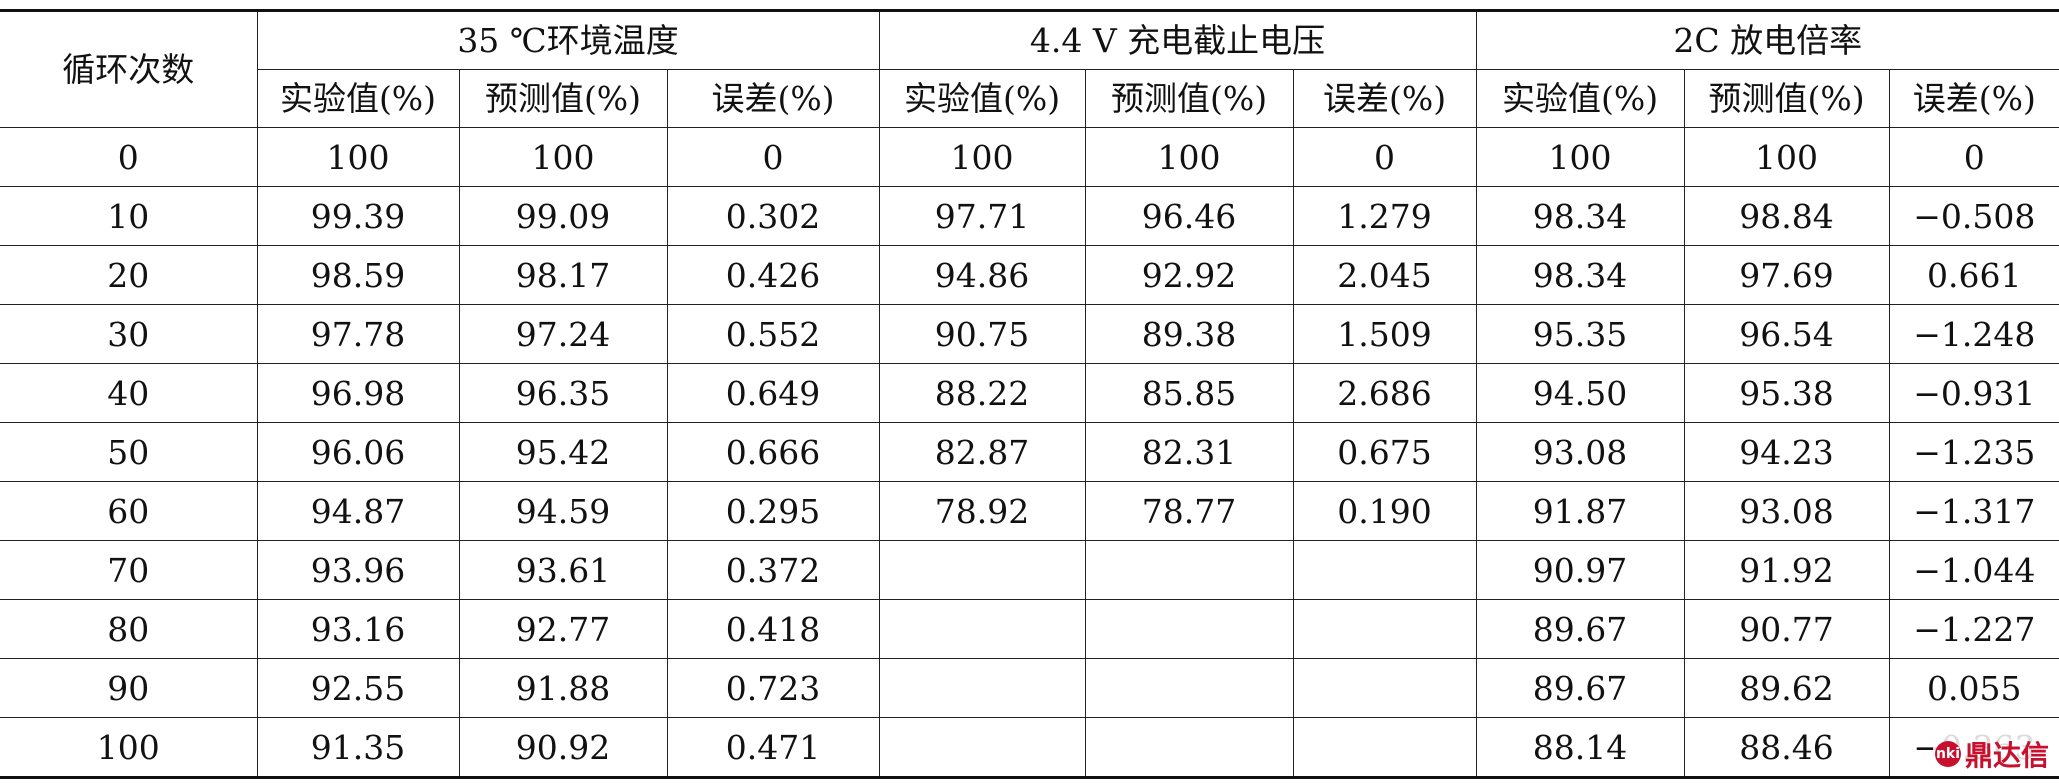  What do you see at coordinates (1786, 629) in the screenshot?
I see `rate-predicted-cell: 90.77` at bounding box center [1786, 629].